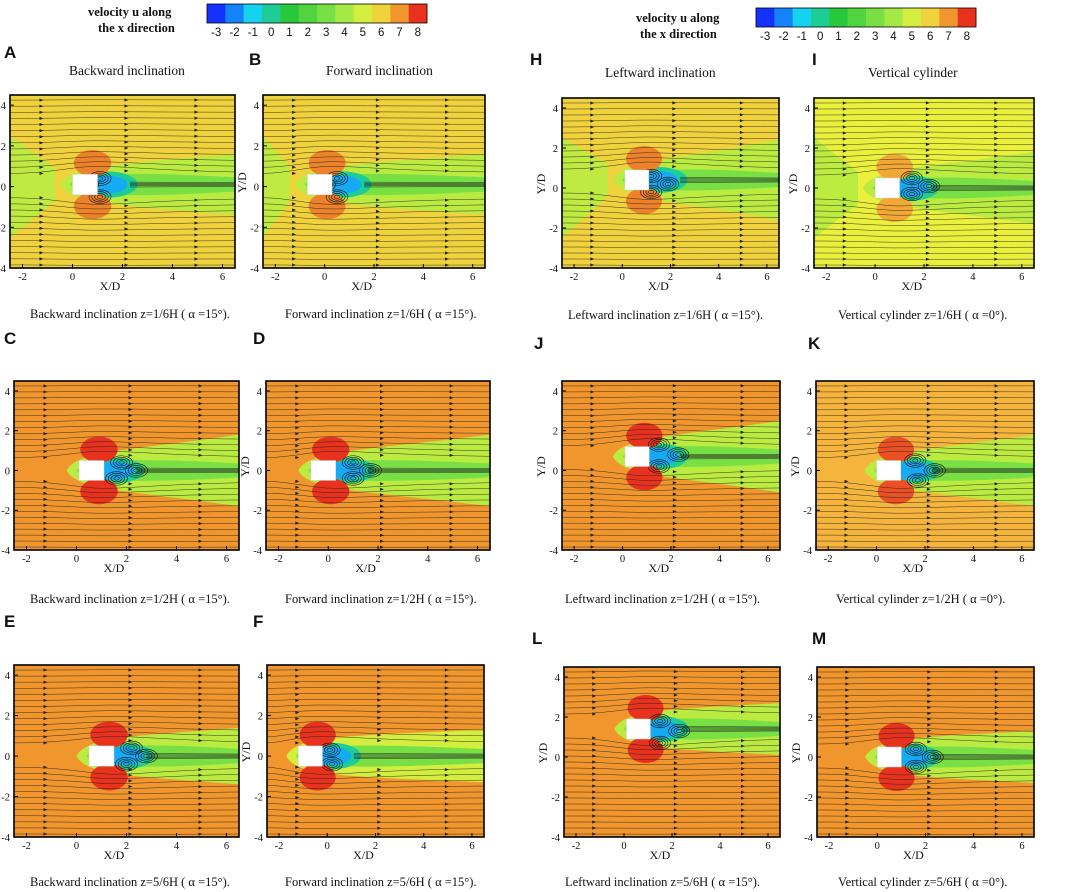  Describe the element at coordinates (543, 752) in the screenshot. I see `y-axis-label: Y/D` at that location.